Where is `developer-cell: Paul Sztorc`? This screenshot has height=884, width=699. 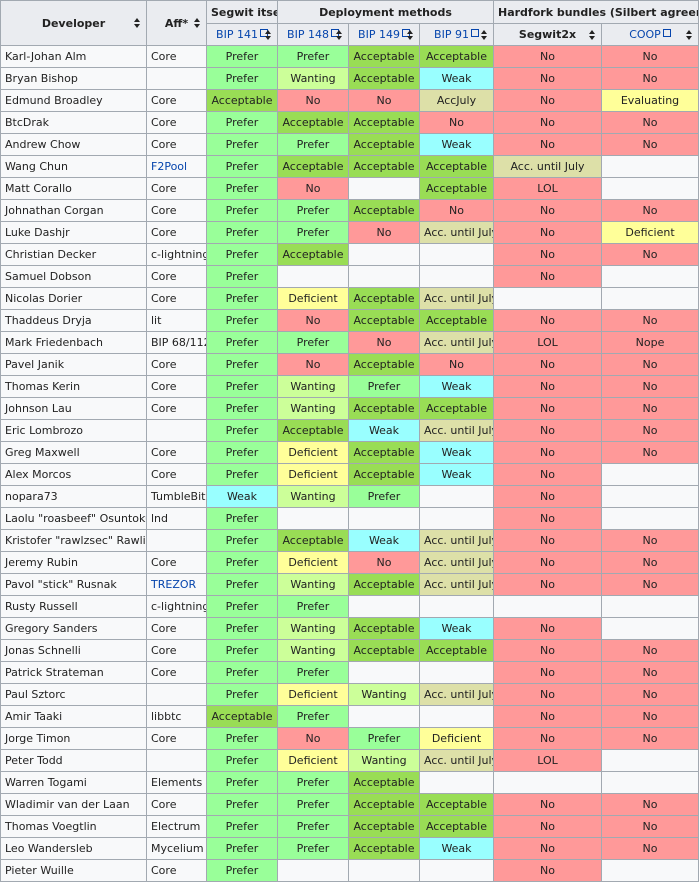 developer-cell: Paul Sztorc is located at coordinates (73, 694).